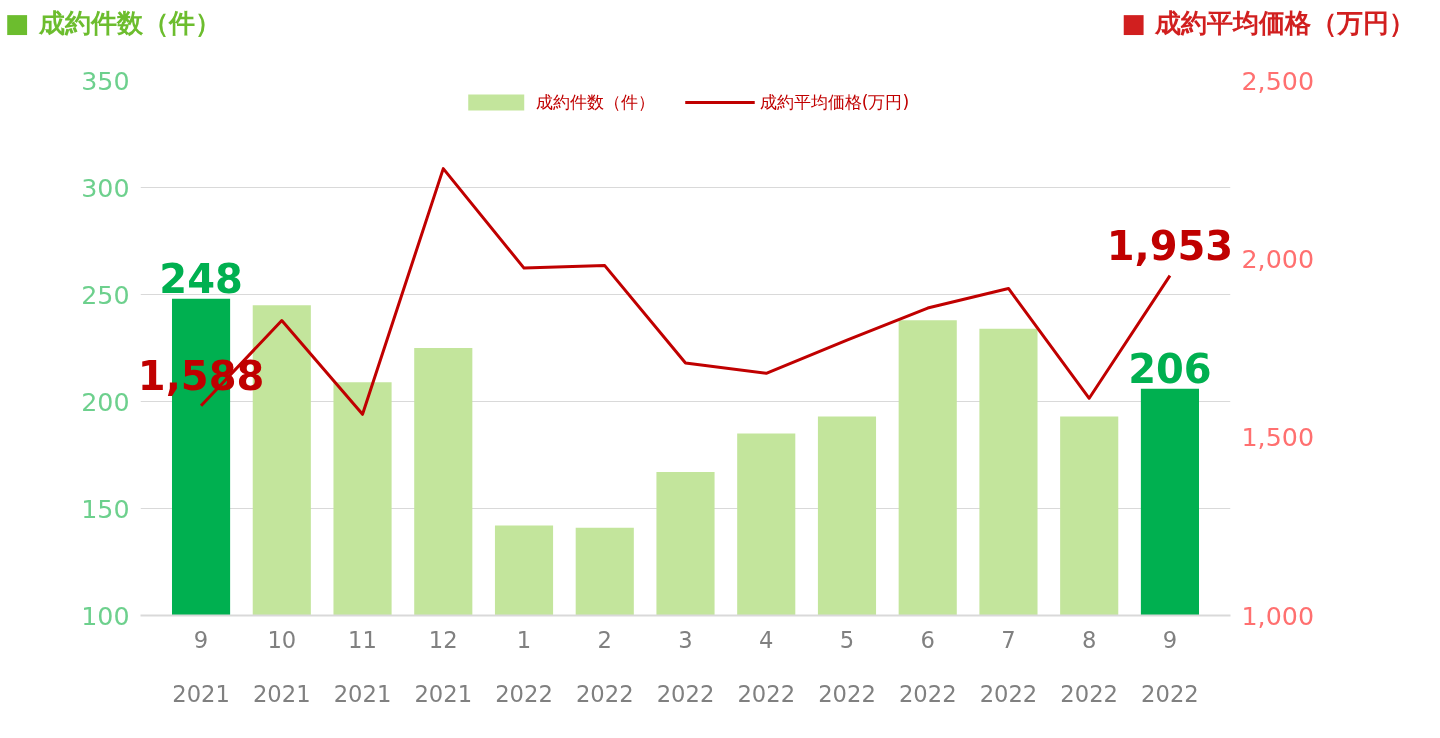 The image size is (1440, 738). What do you see at coordinates (1089, 667) in the screenshot?
I see `category-label: 8 2022` at bounding box center [1089, 667].